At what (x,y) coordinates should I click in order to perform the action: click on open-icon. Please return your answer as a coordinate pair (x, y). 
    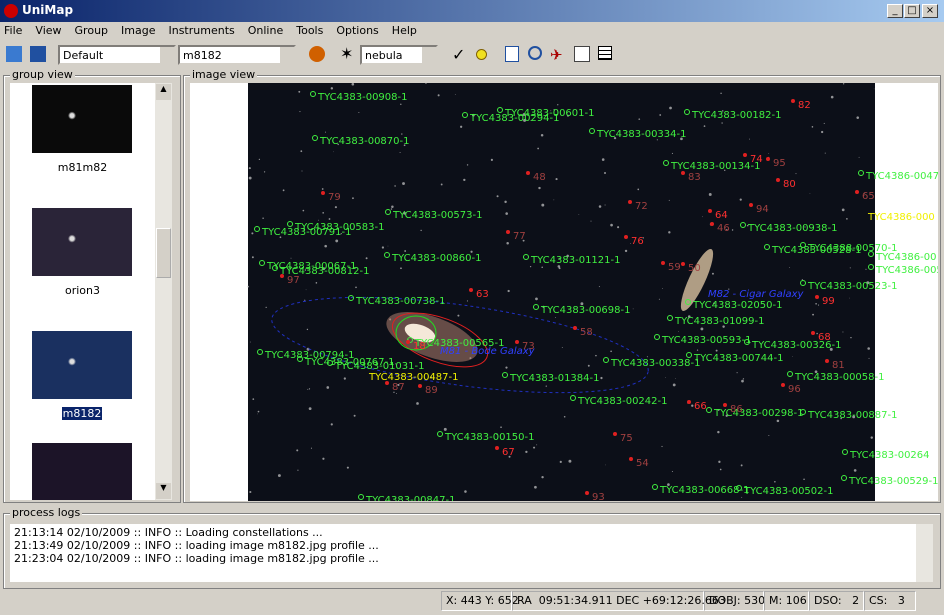
    Looking at the image, I should click on (14, 54).